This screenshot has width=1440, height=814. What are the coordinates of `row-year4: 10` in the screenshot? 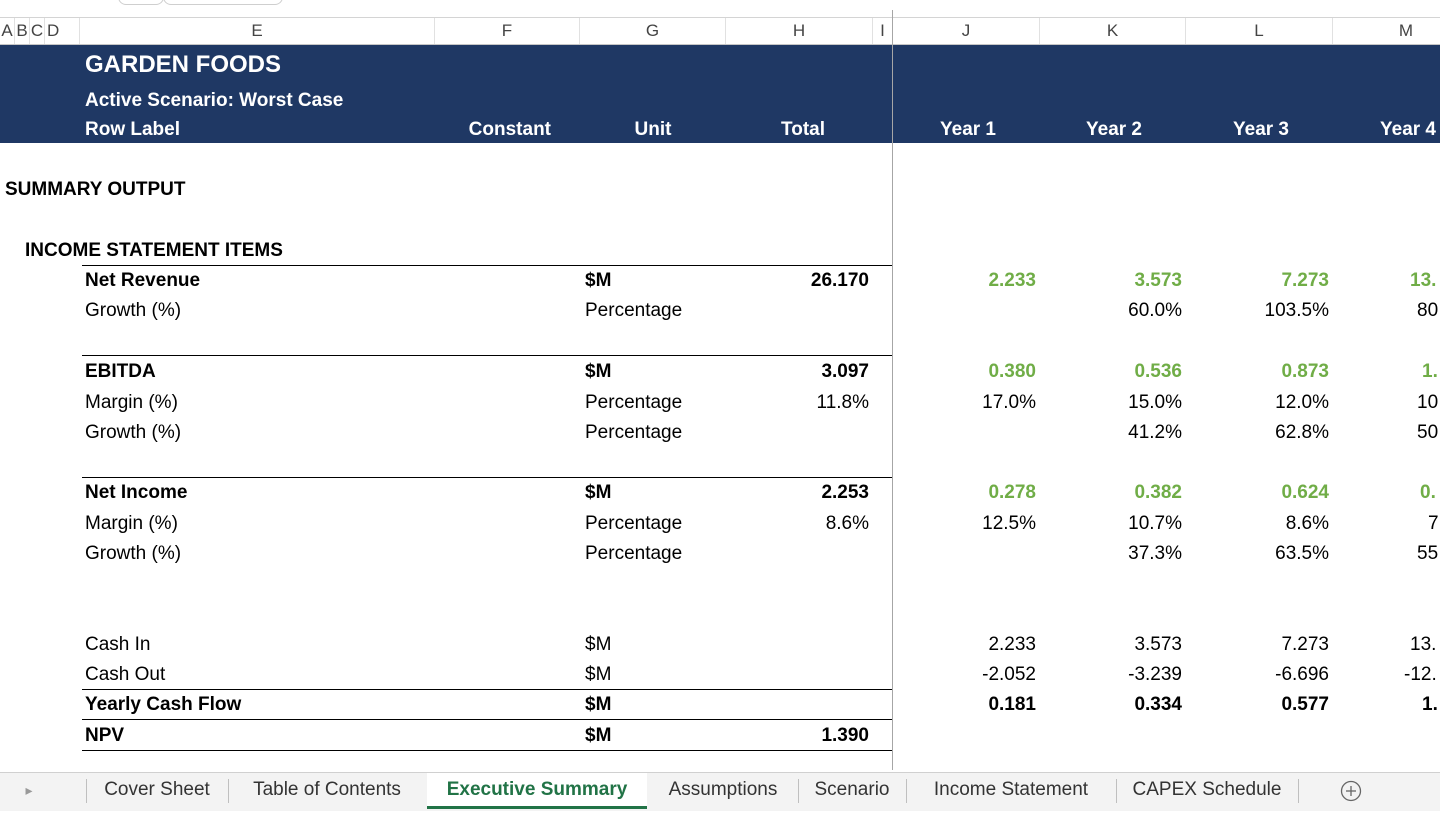 It's located at (1428, 402).